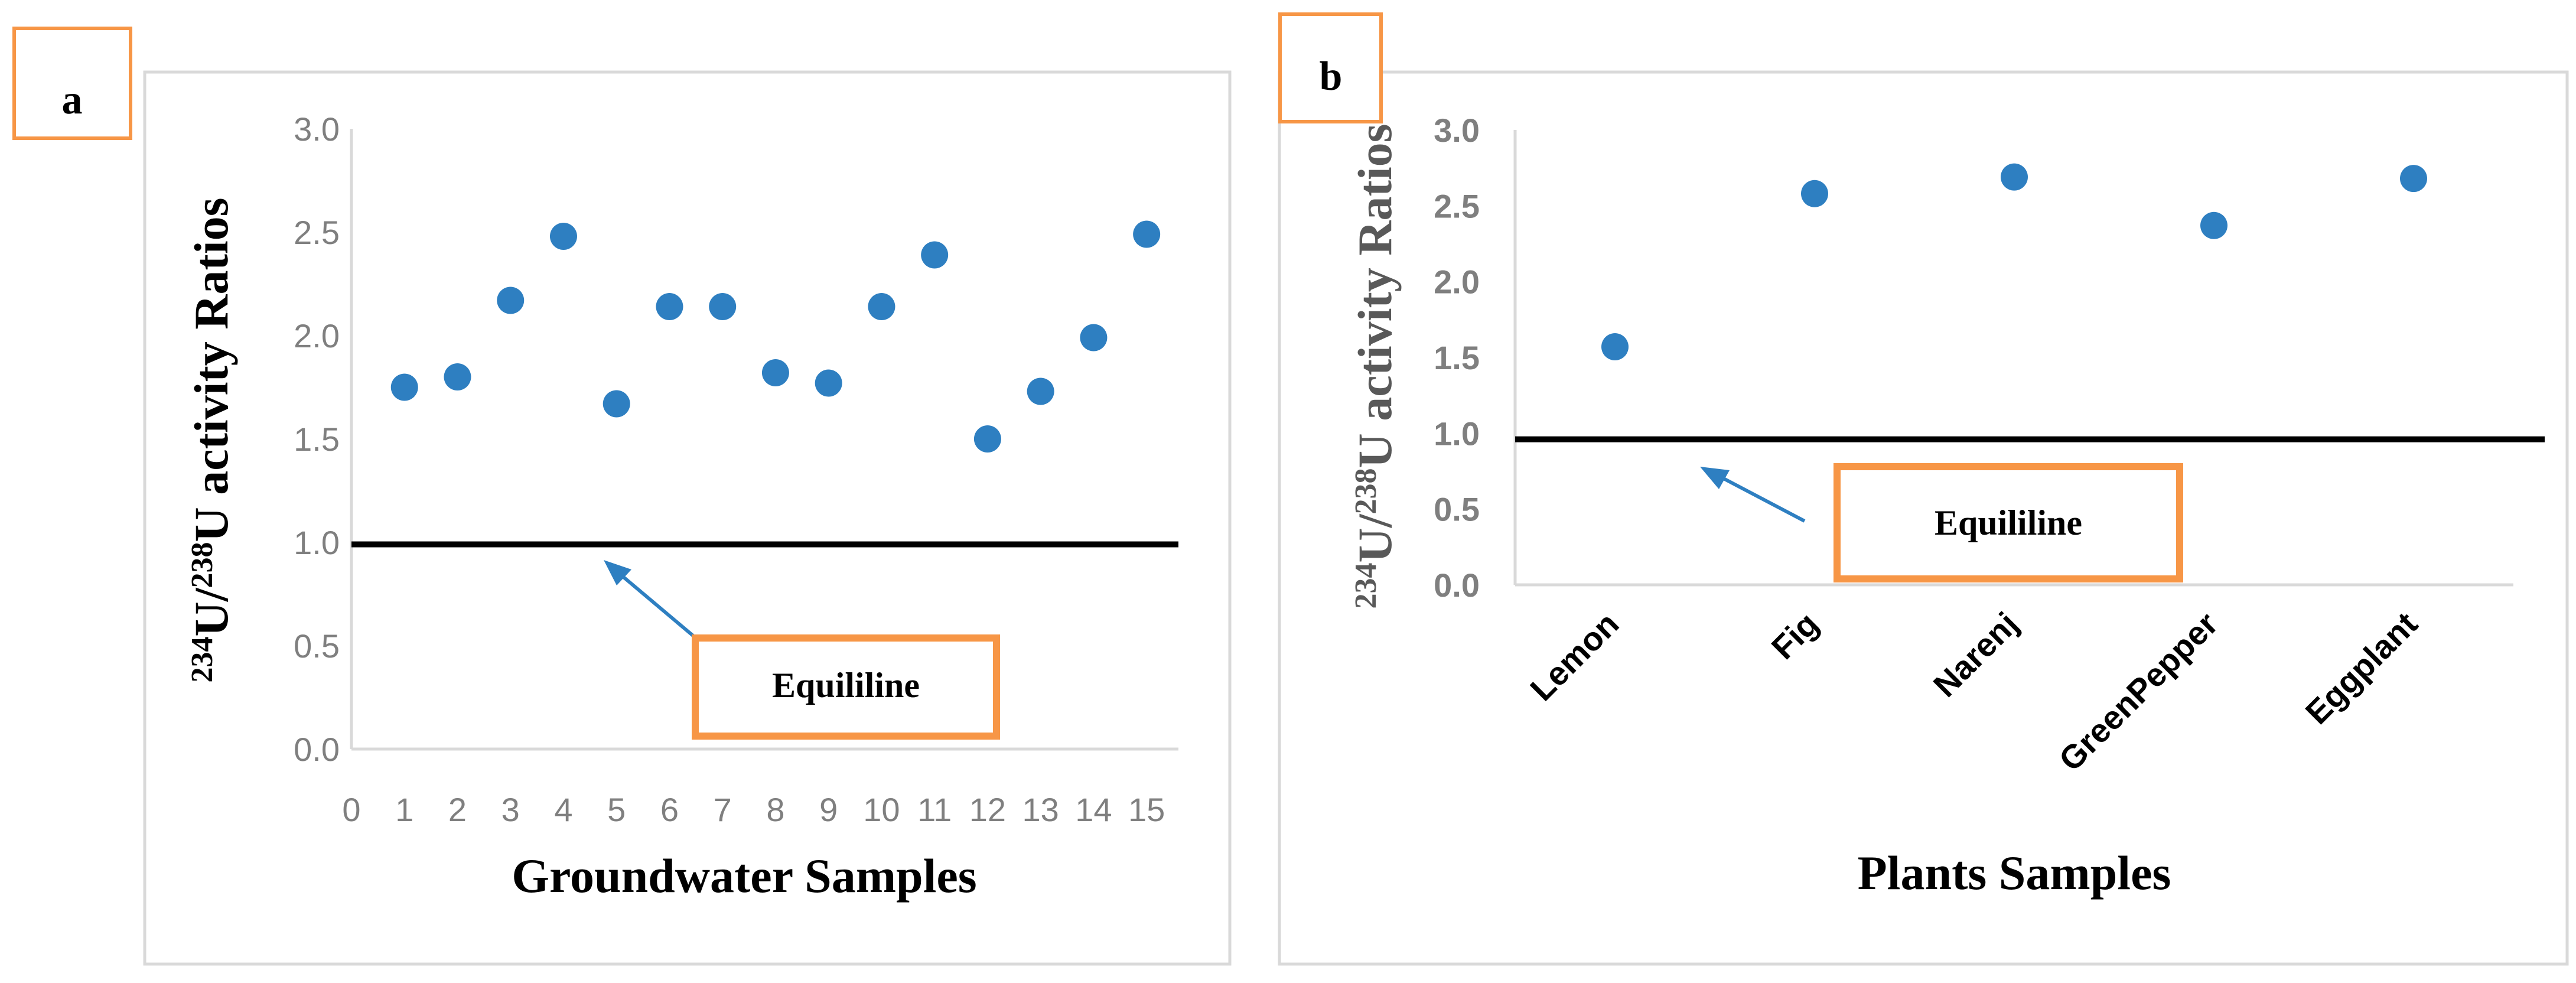 This screenshot has height=983, width=2576. Describe the element at coordinates (2014, 873) in the screenshot. I see `chart-b-x-axis-title: Plants Samples` at that location.